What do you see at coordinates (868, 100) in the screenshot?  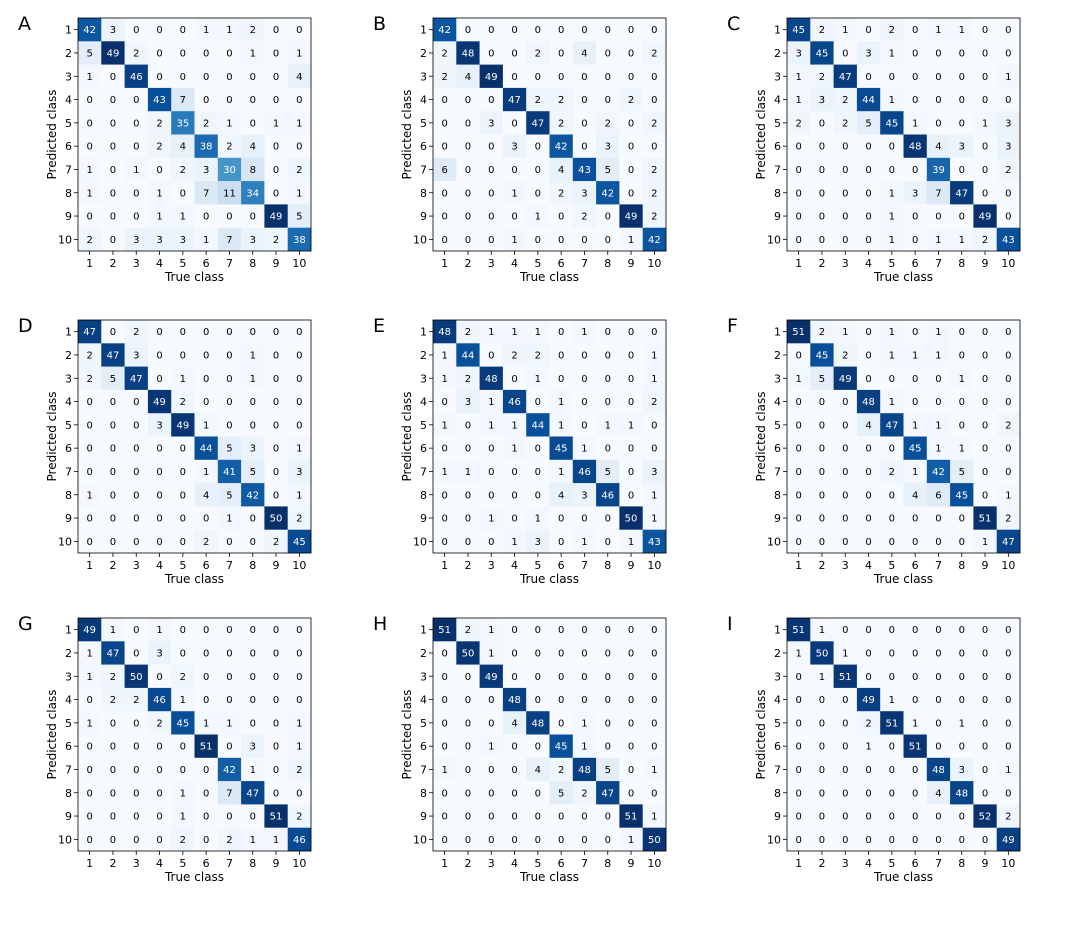 I see `cell-label-c-4-4: 44` at bounding box center [868, 100].